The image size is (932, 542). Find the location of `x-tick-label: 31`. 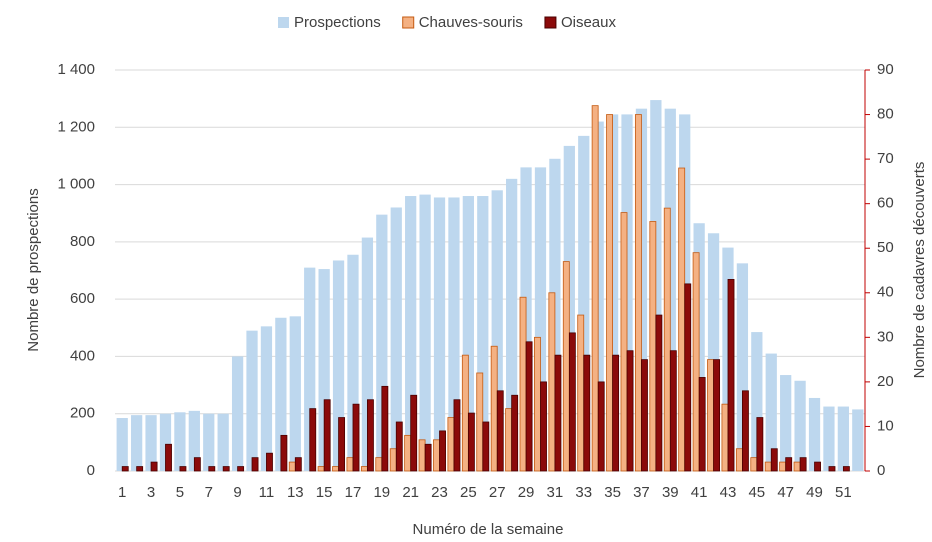

x-tick-label: 31 is located at coordinates (555, 492).